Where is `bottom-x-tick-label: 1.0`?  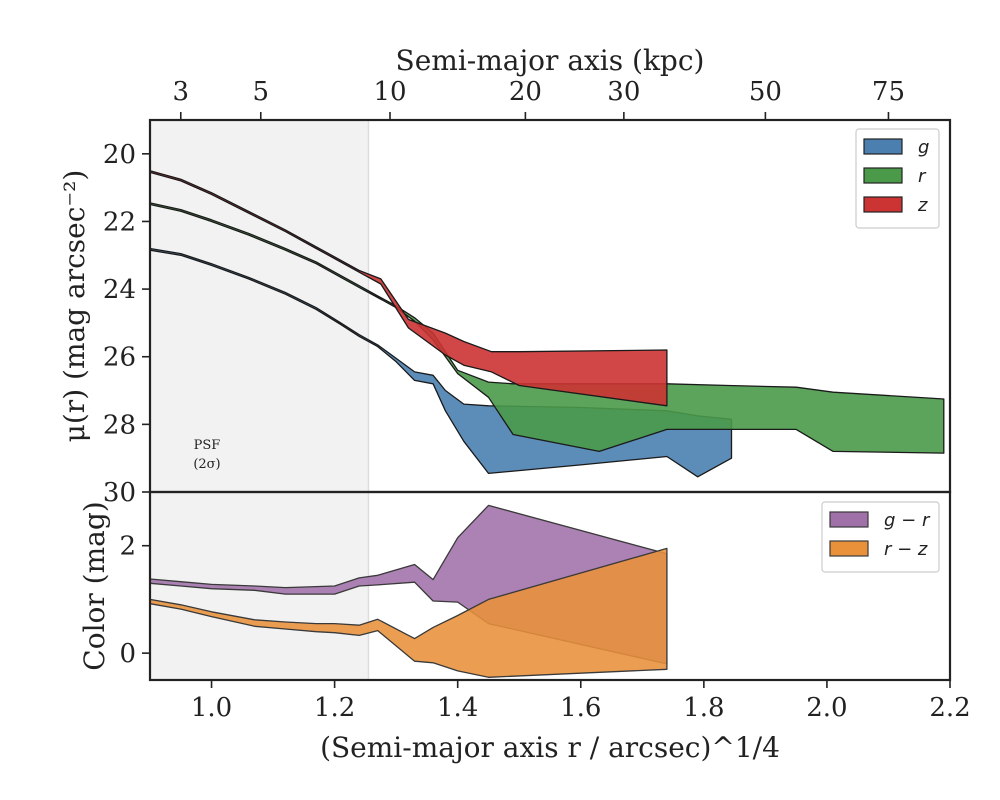
bottom-x-tick-label: 1.0 is located at coordinates (211, 708).